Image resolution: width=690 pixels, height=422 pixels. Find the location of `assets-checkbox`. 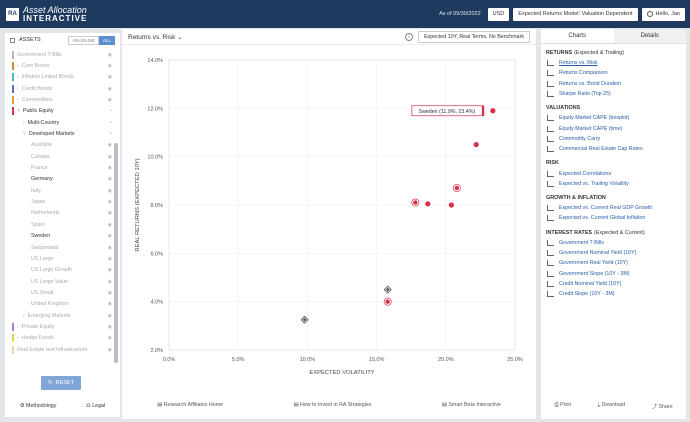

assets-checkbox is located at coordinates (12, 40).